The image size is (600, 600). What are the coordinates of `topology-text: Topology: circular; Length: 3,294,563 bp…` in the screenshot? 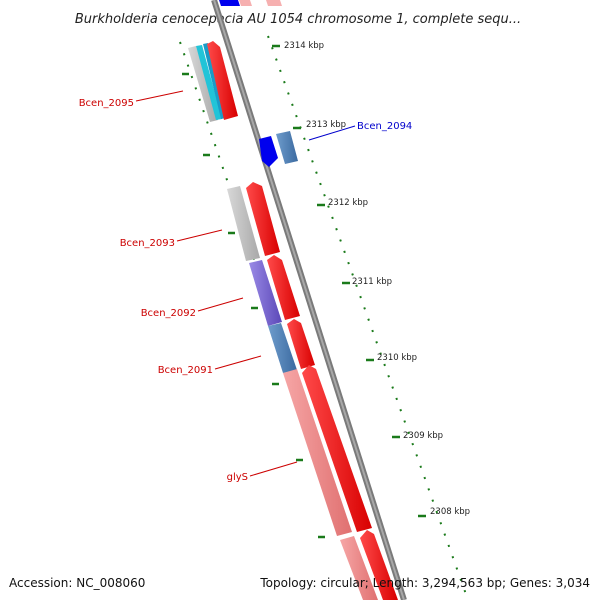 It's located at (424, 583).